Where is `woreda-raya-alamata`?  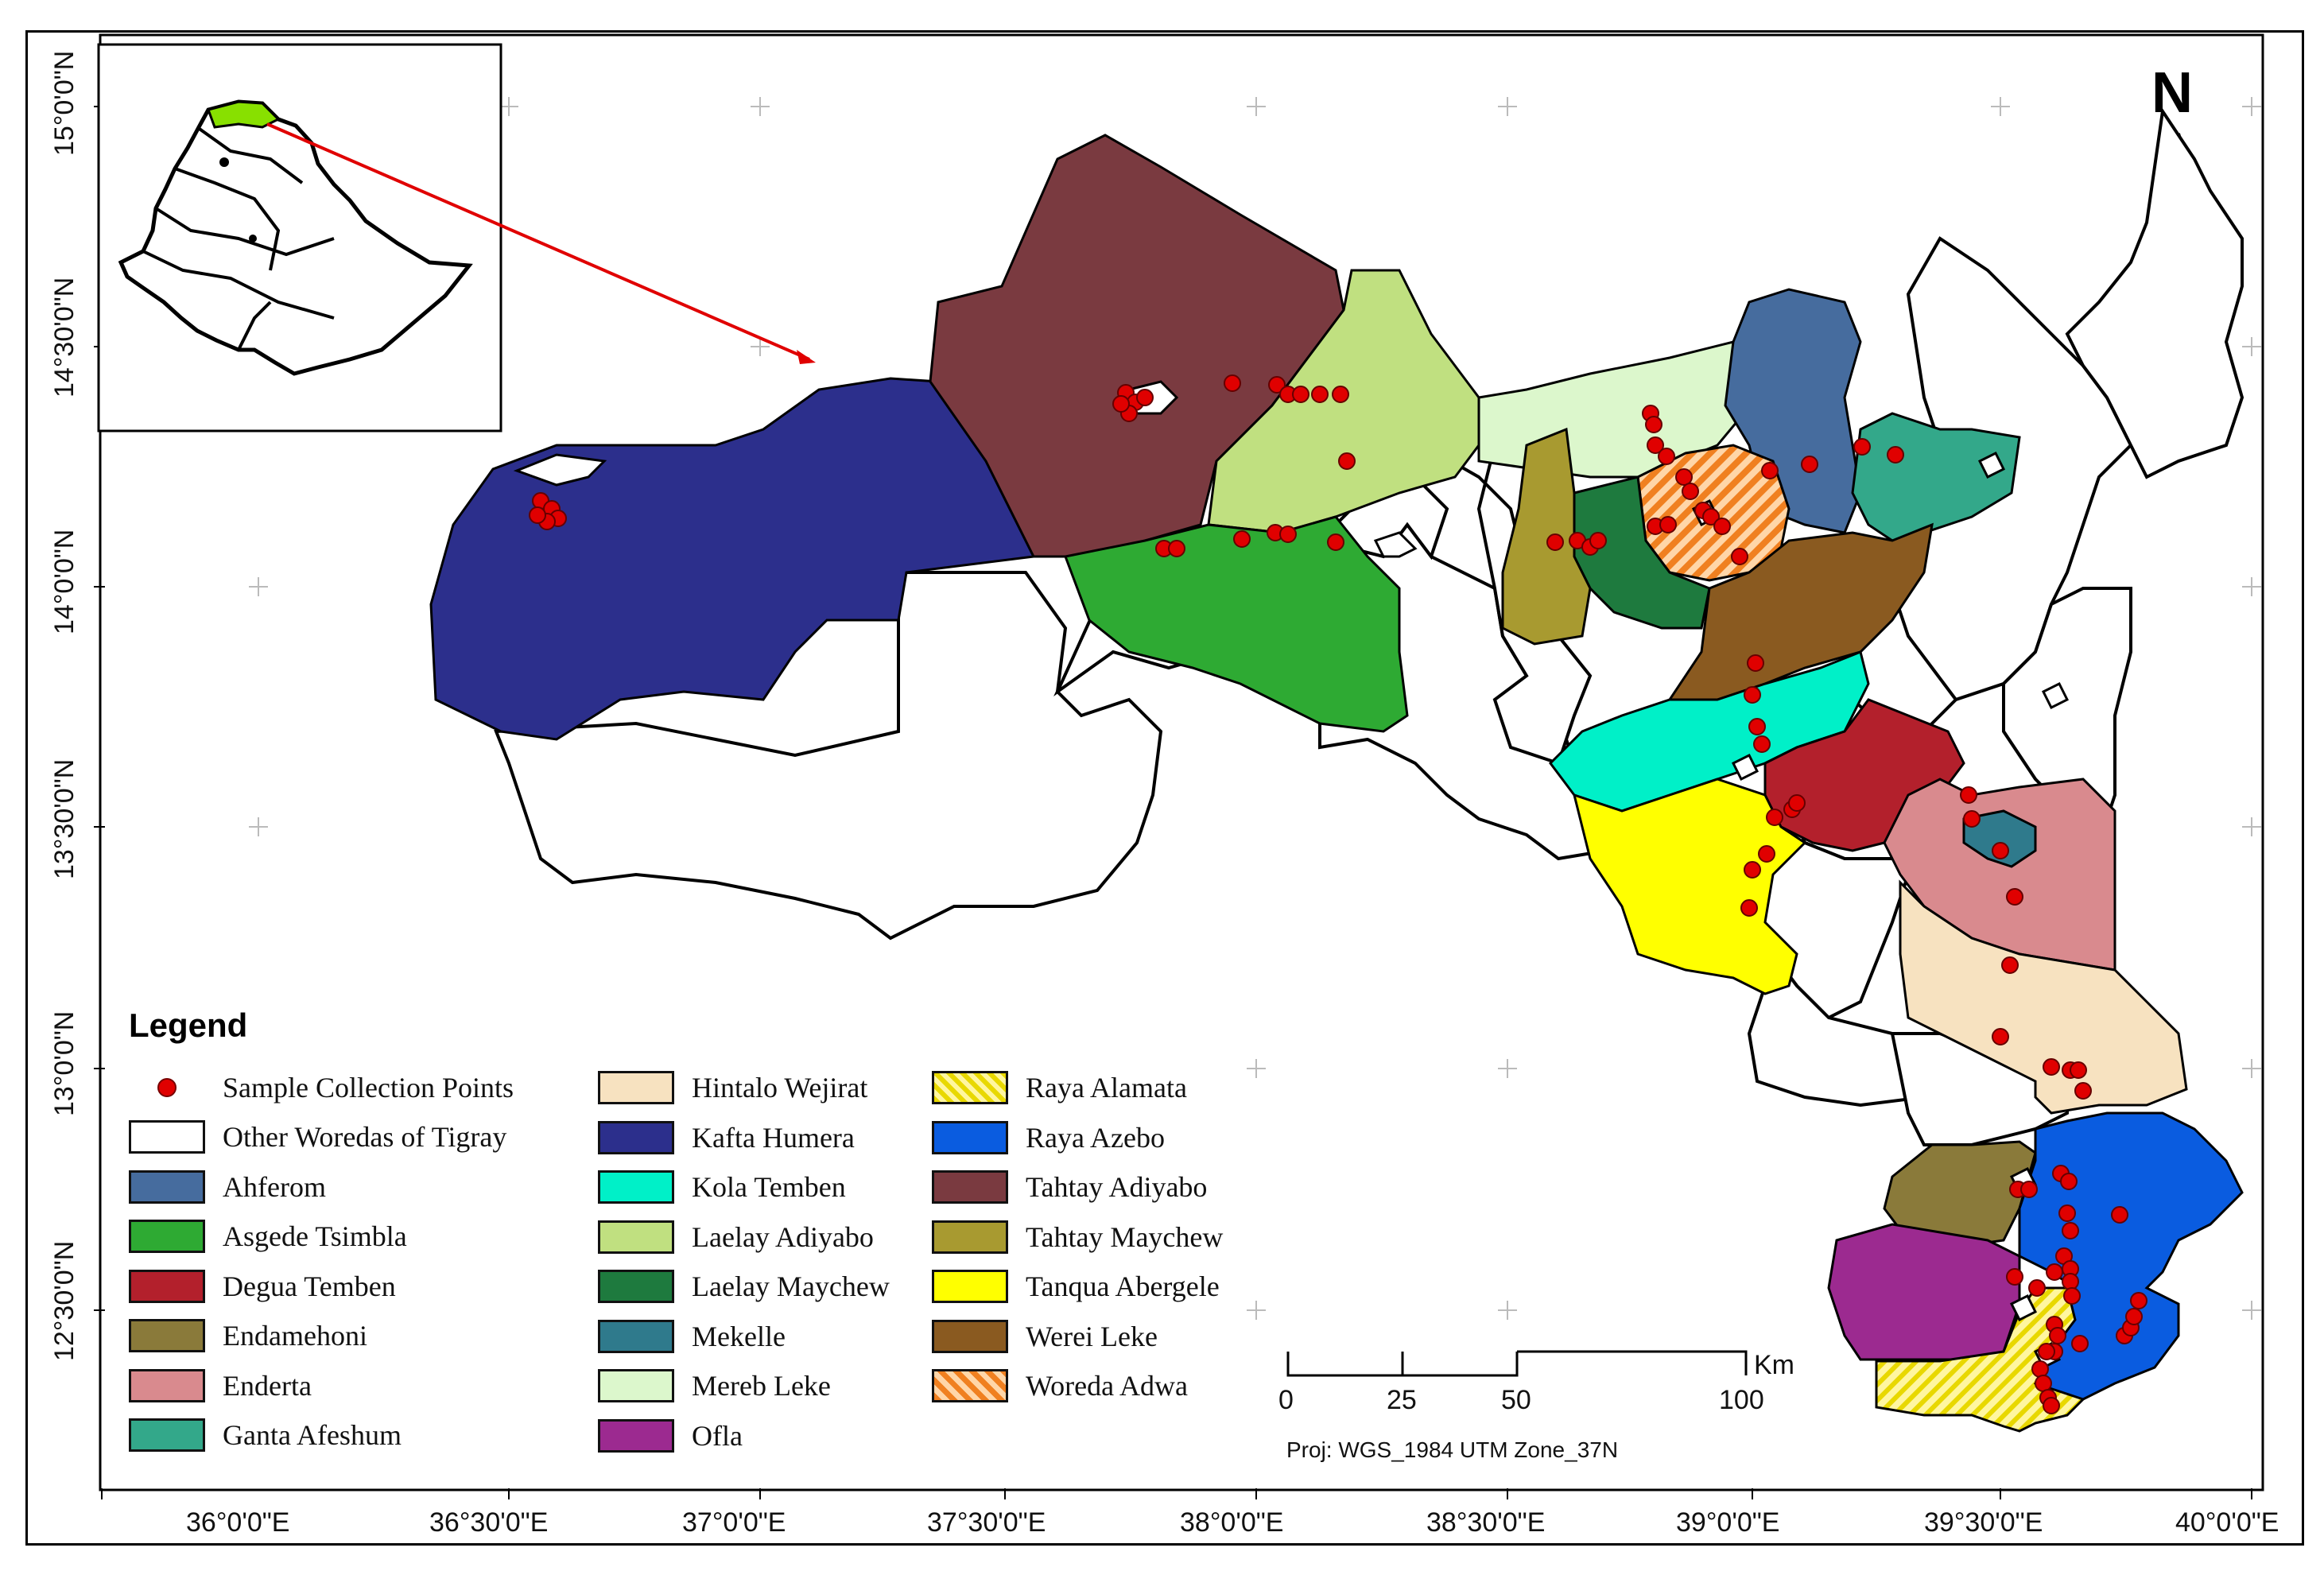
woreda-raya-alamata is located at coordinates (1980, 1359).